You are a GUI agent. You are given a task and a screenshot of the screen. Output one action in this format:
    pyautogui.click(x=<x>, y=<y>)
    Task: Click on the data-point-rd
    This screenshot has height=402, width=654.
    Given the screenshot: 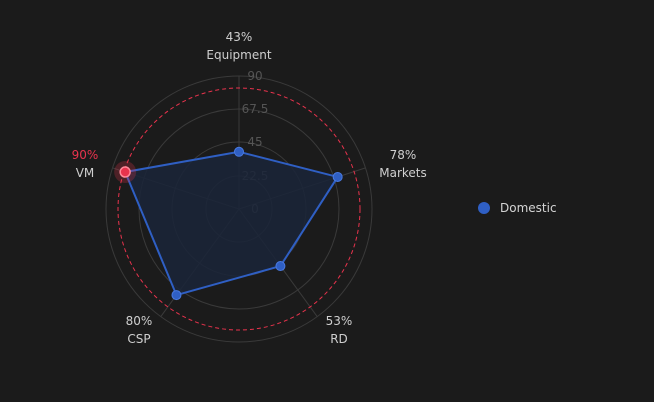 What is the action you would take?
    pyautogui.click(x=280, y=266)
    